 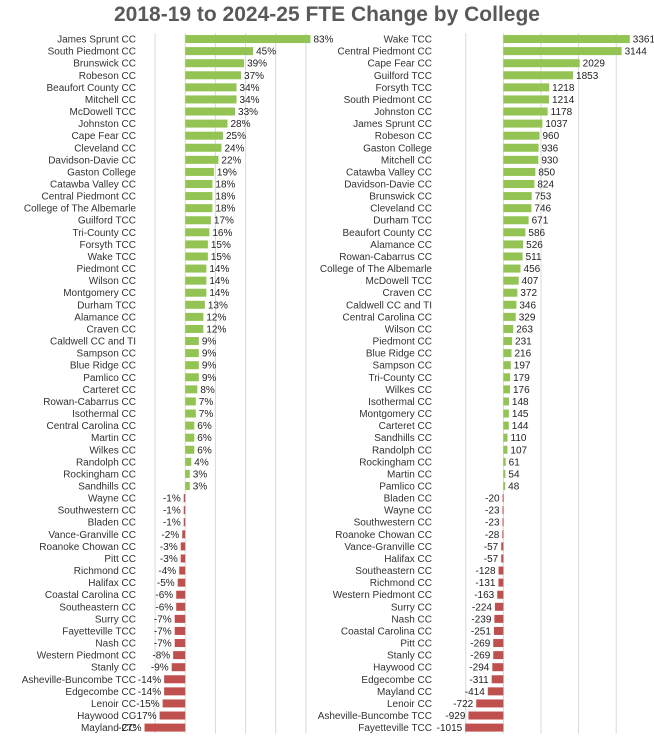 What do you see at coordinates (550, 136) in the screenshot?
I see `data-label: 960` at bounding box center [550, 136].